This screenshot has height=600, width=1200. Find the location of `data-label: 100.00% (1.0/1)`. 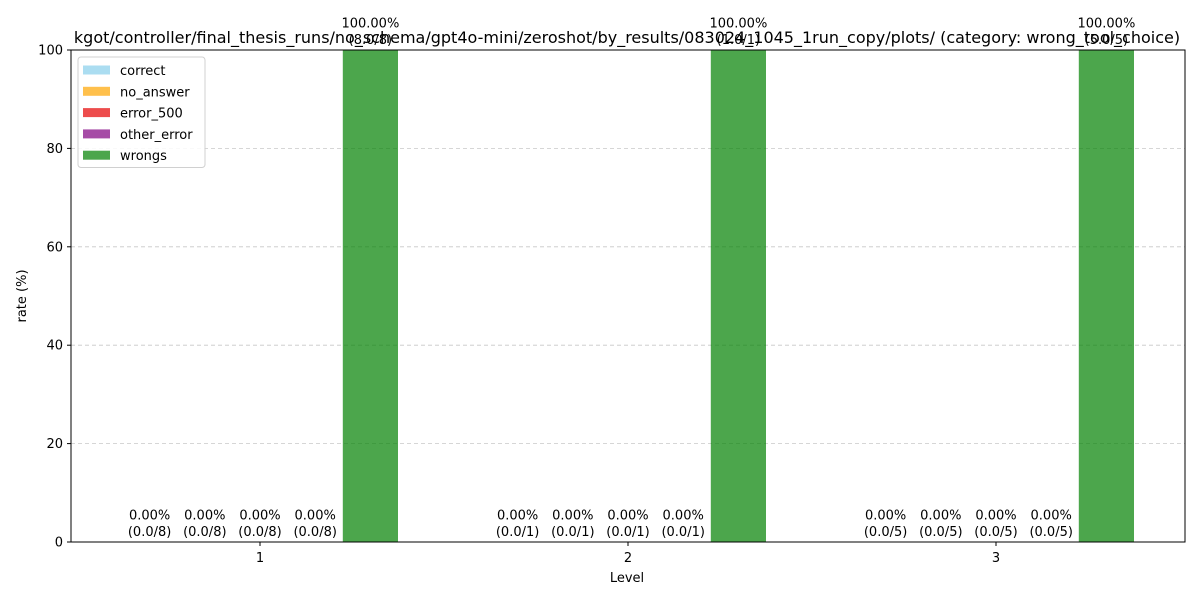

data-label: 100.00% (1.0/1) is located at coordinates (738, 33).